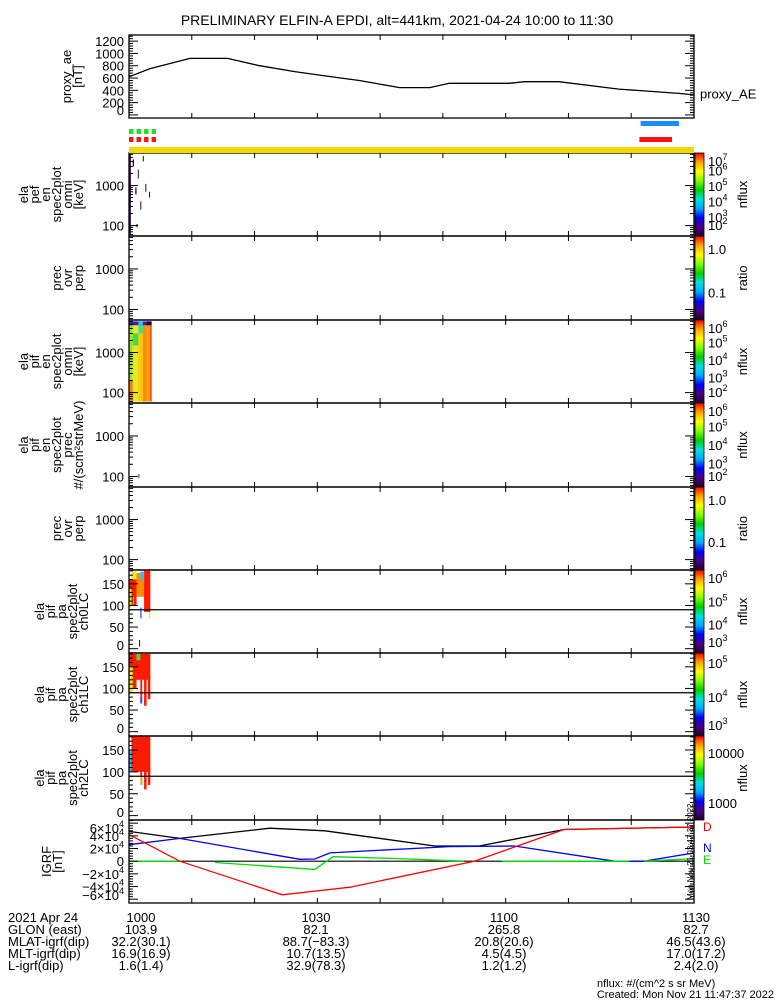  What do you see at coordinates (707, 860) in the screenshot?
I see `legend-E: E` at bounding box center [707, 860].